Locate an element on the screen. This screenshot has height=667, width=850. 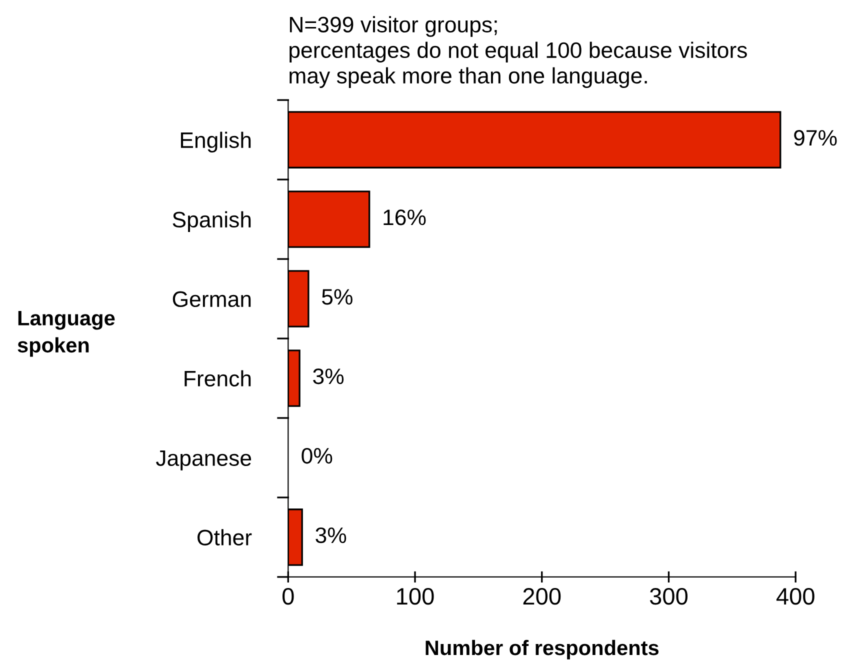
annotation: 5% is located at coordinates (337, 297).